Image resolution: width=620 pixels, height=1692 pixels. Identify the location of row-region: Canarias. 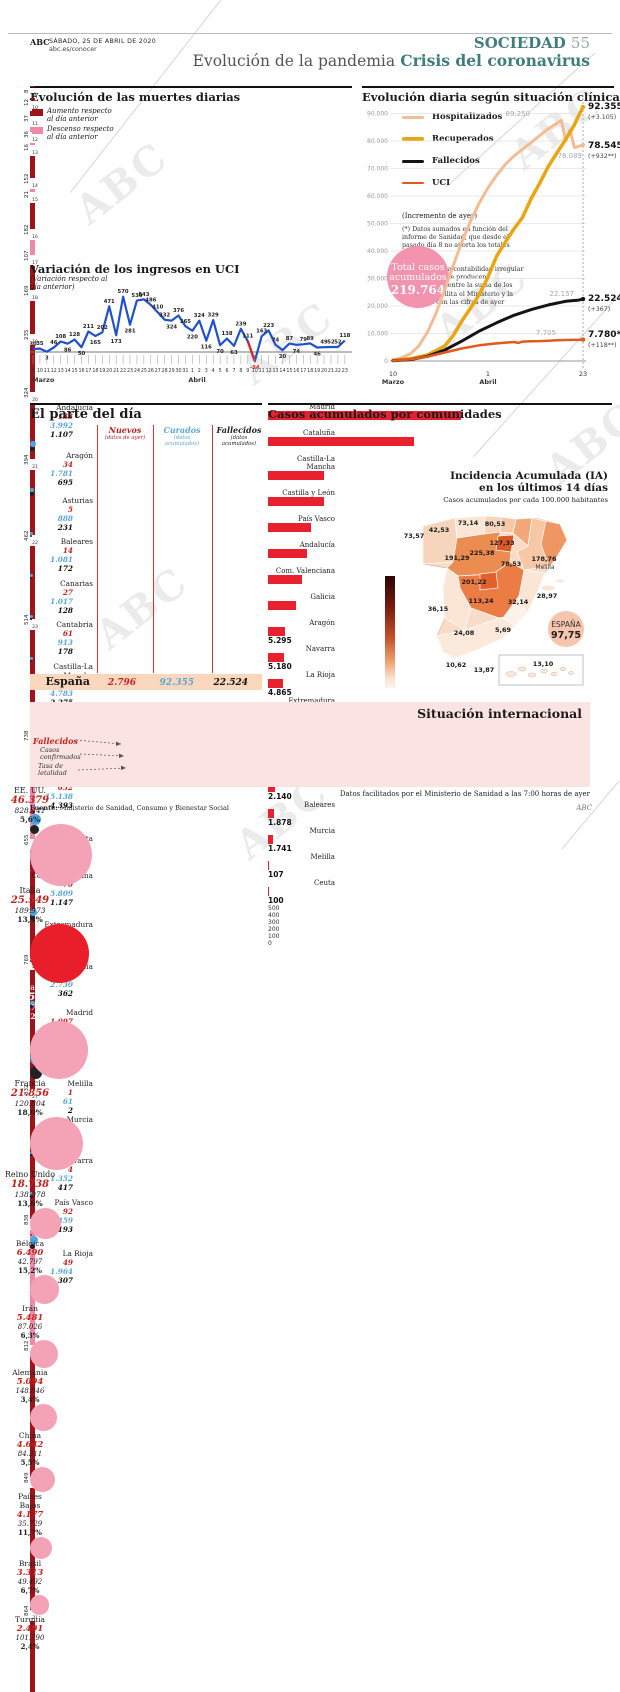
(61, 583).